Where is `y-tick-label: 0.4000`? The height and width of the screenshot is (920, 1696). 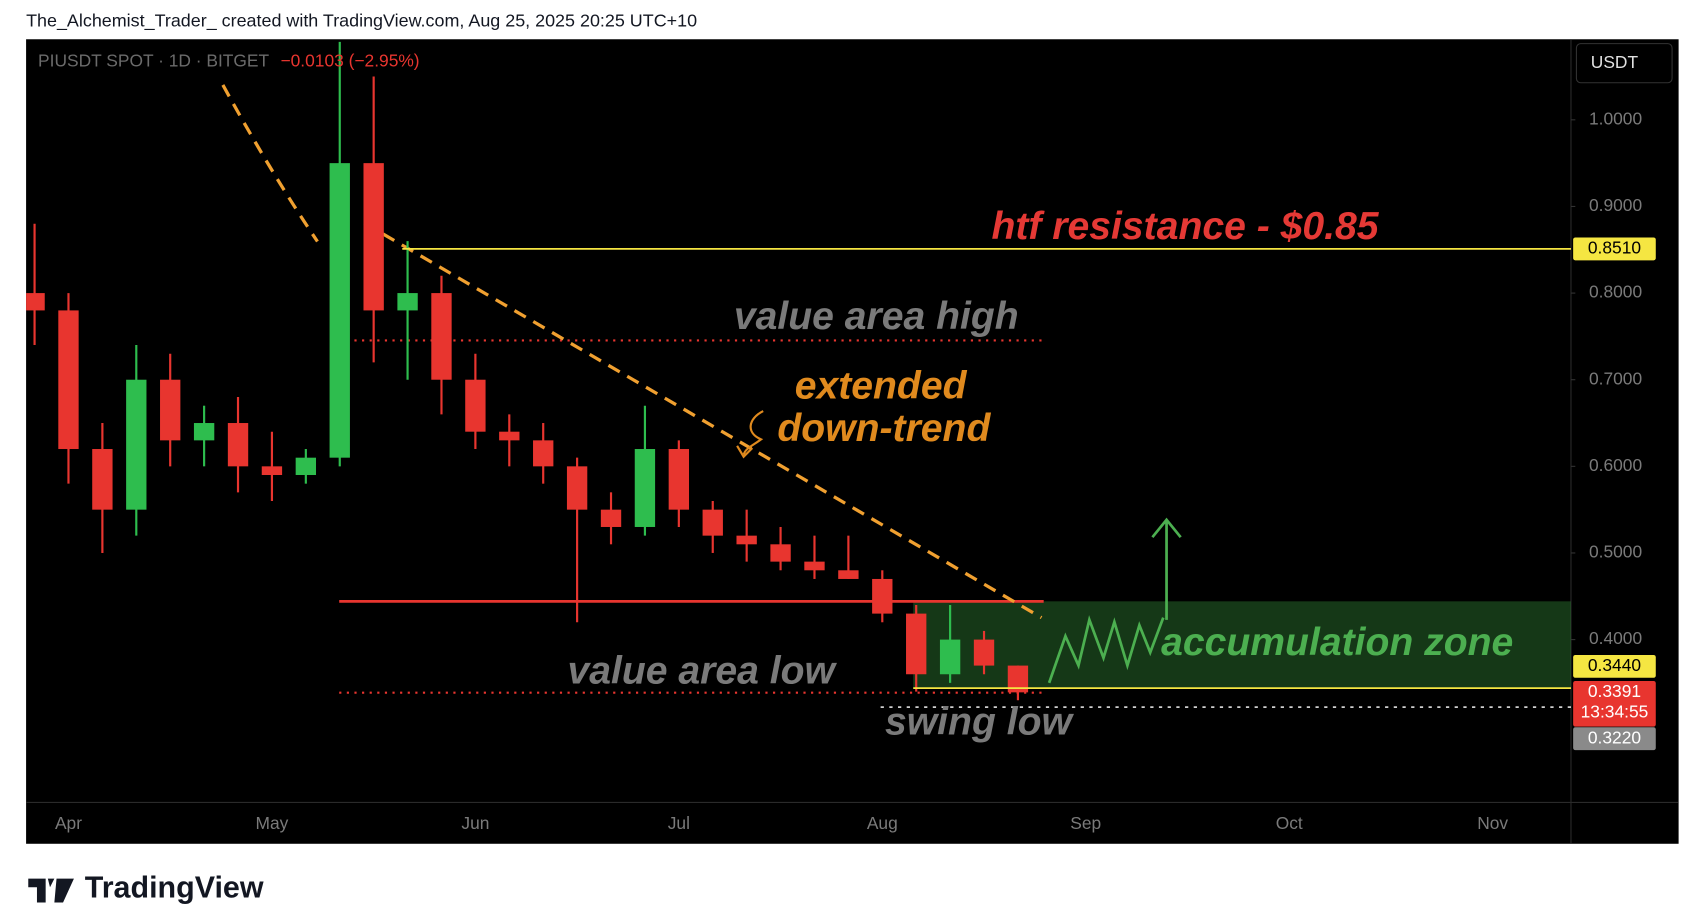
y-tick-label: 0.4000 is located at coordinates (1615, 638).